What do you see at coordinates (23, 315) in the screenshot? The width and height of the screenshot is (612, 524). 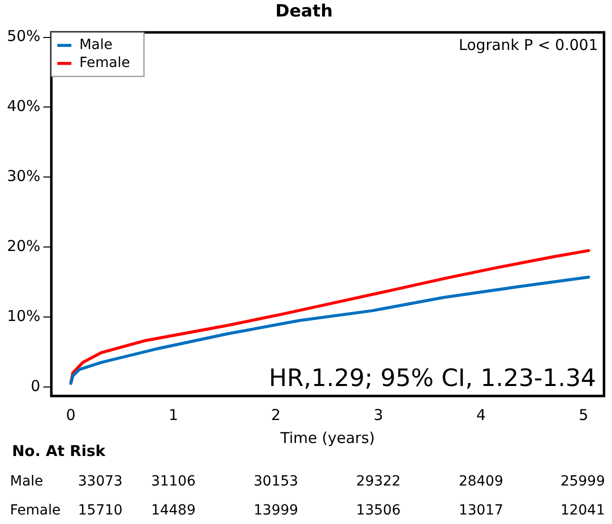 I see `y-tick-label: 10%` at bounding box center [23, 315].